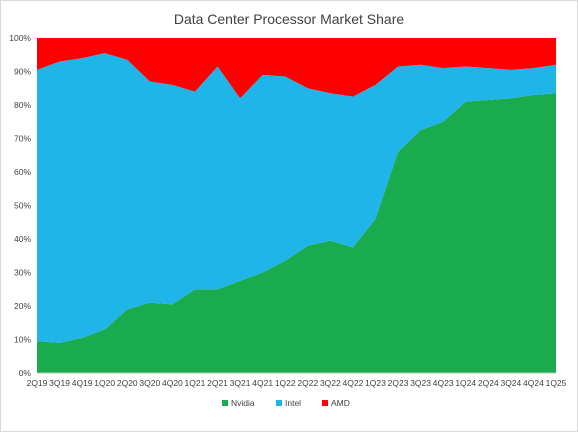 The image size is (578, 432). I want to click on x-tick-label: 3Q23, so click(420, 383).